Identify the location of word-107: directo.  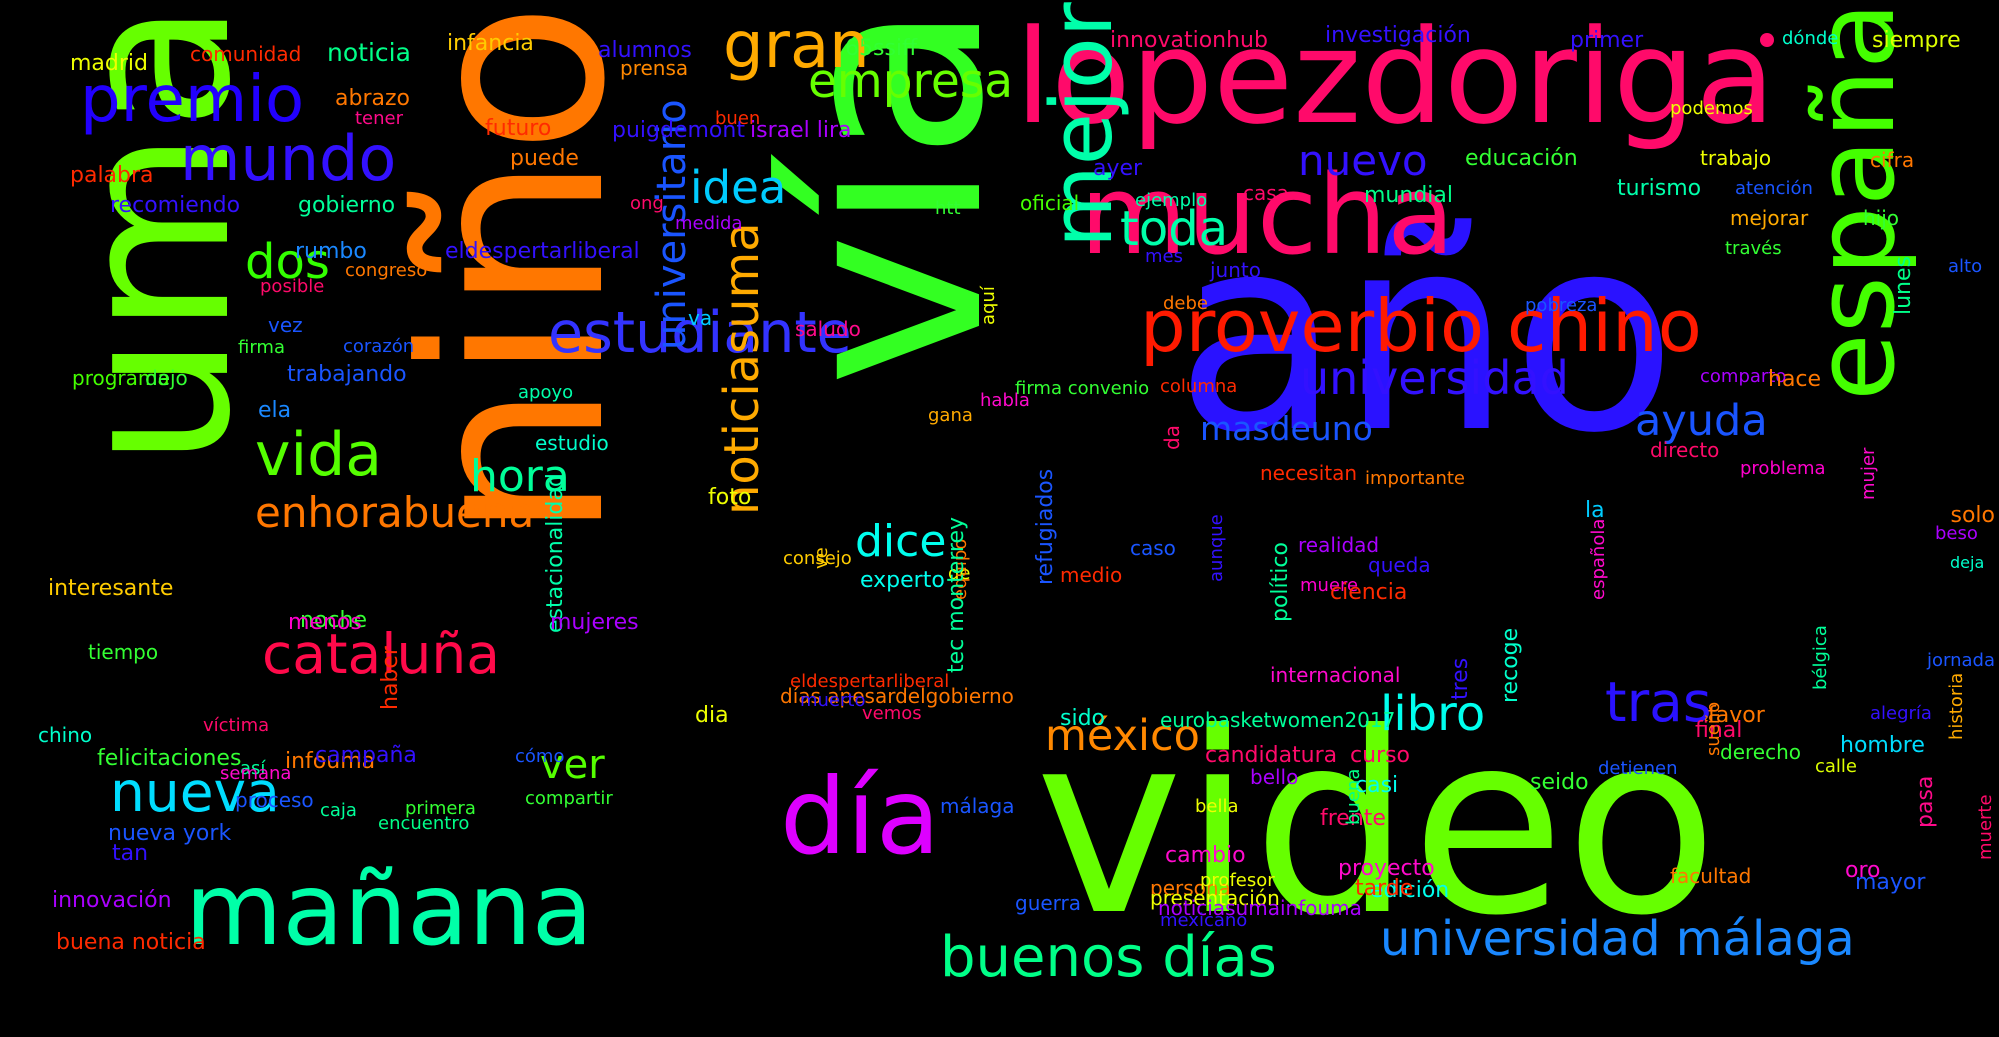
(1685, 450).